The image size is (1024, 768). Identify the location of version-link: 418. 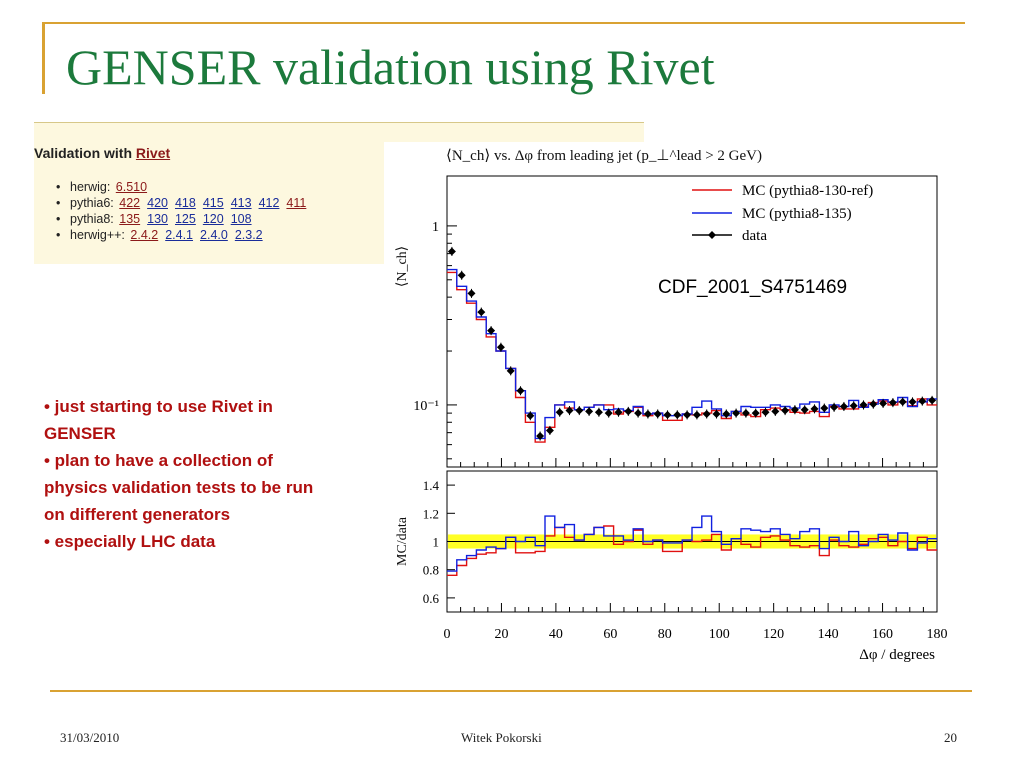
(185, 203).